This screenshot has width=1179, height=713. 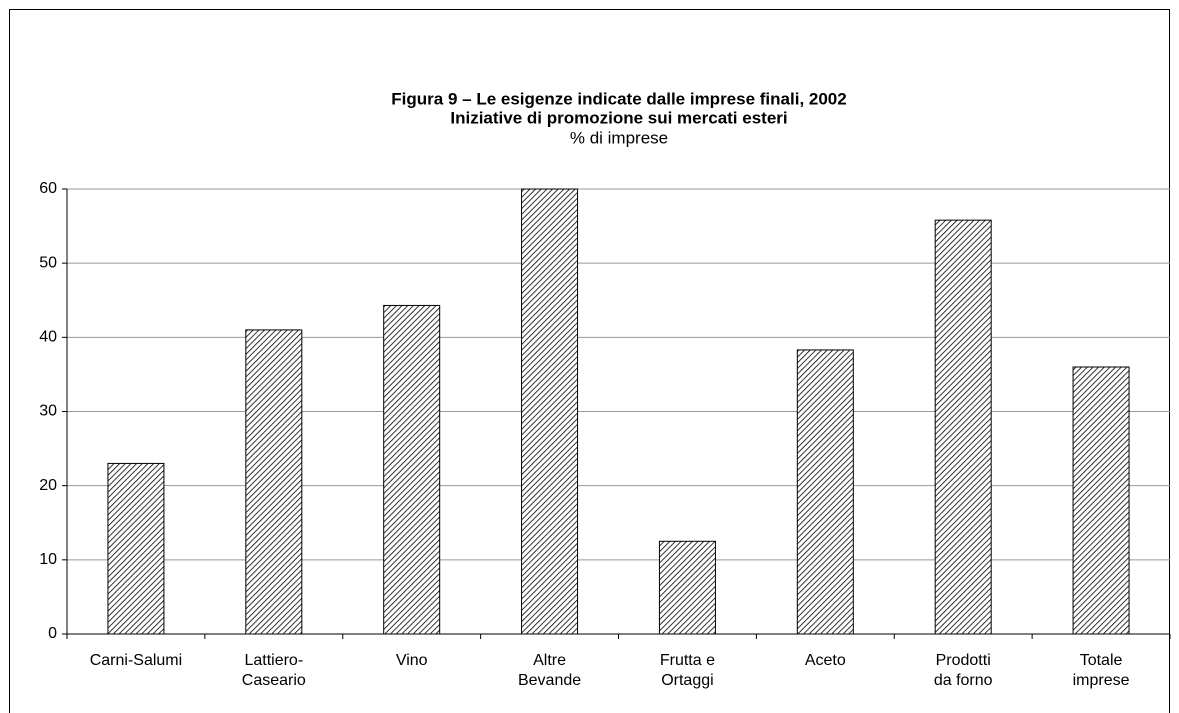 I want to click on x-tick-label: Carni-Salumi, so click(x=136, y=660).